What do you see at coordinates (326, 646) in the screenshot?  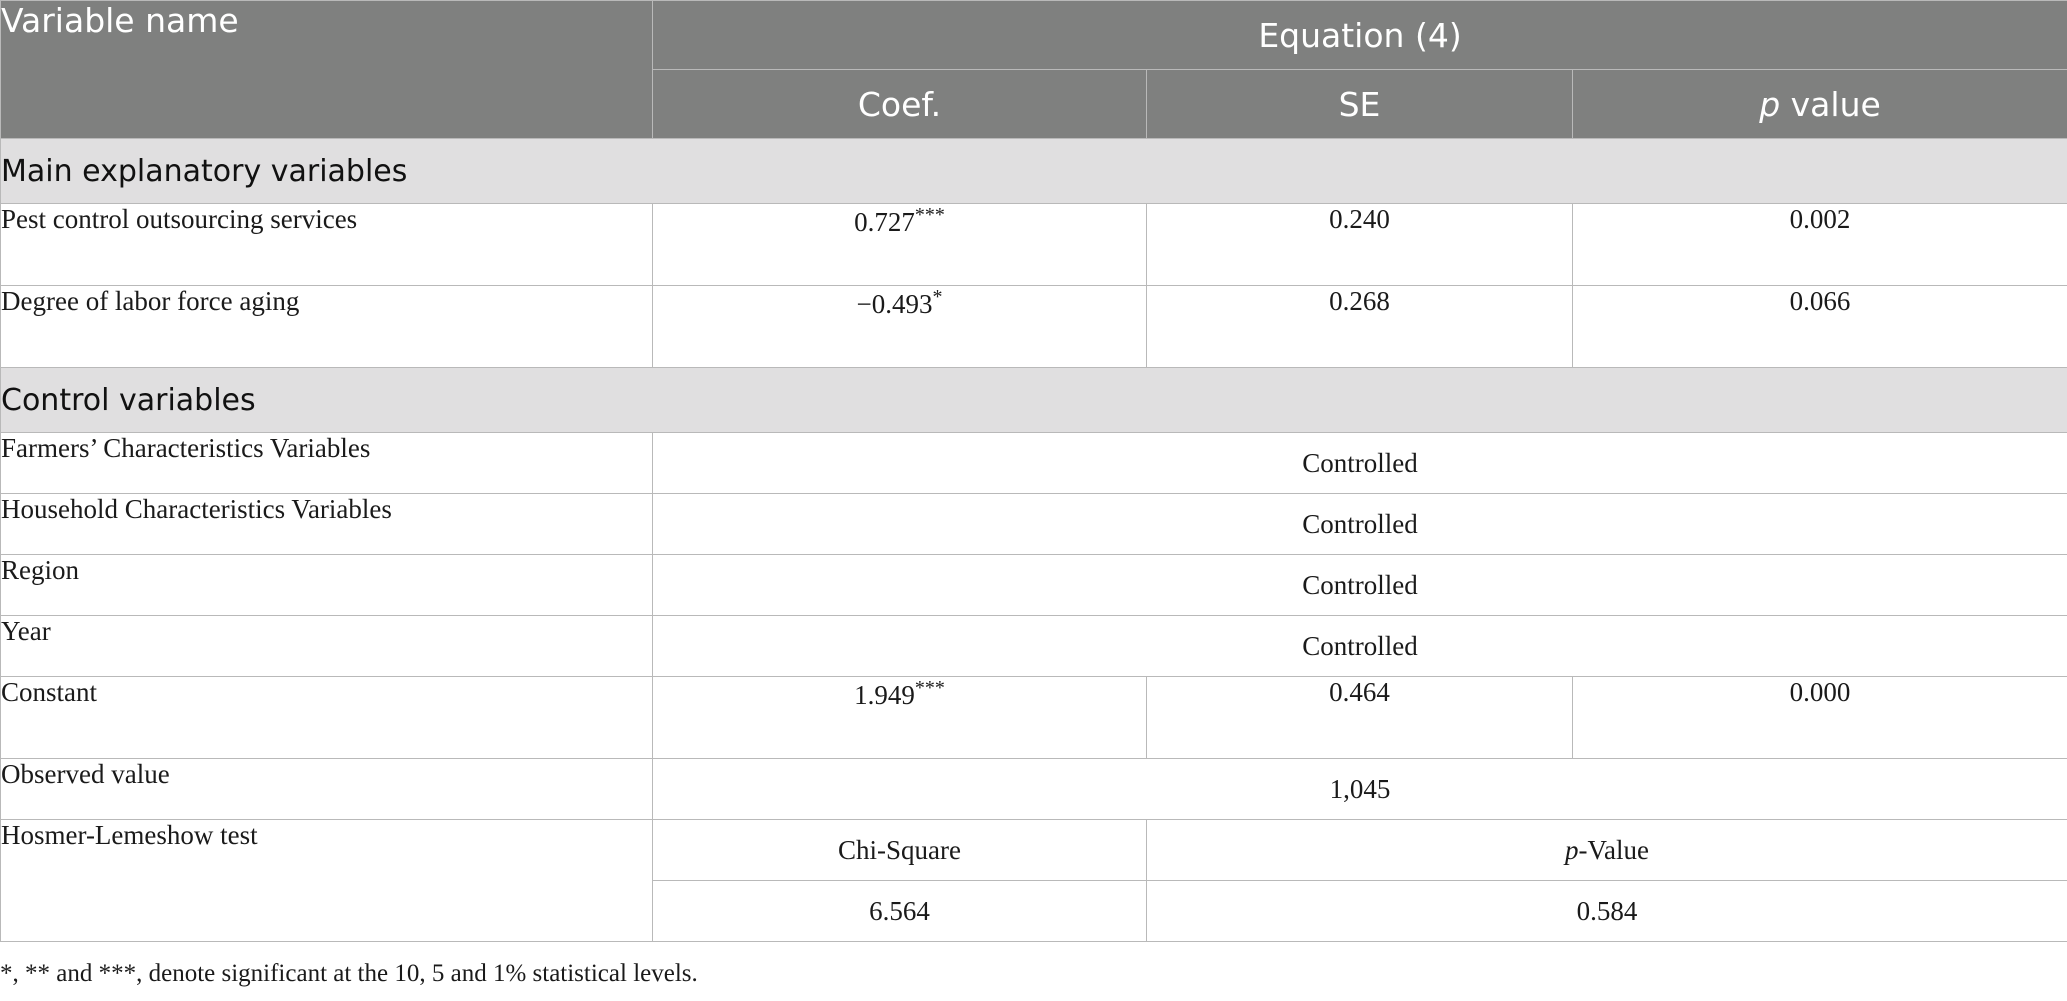 I see `row-label: Year` at bounding box center [326, 646].